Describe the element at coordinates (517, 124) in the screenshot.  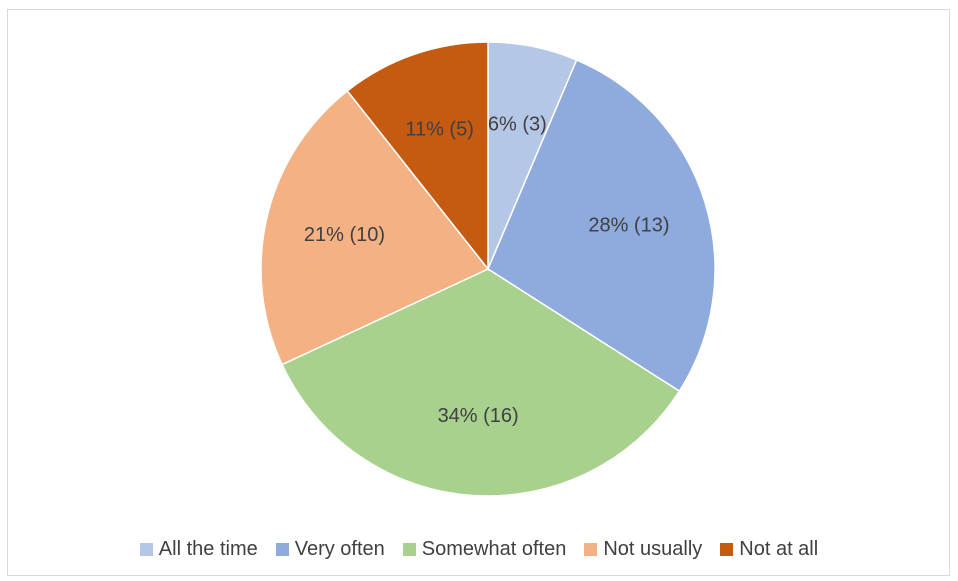
I see `data-label-all-the-time: 6% (3)` at that location.